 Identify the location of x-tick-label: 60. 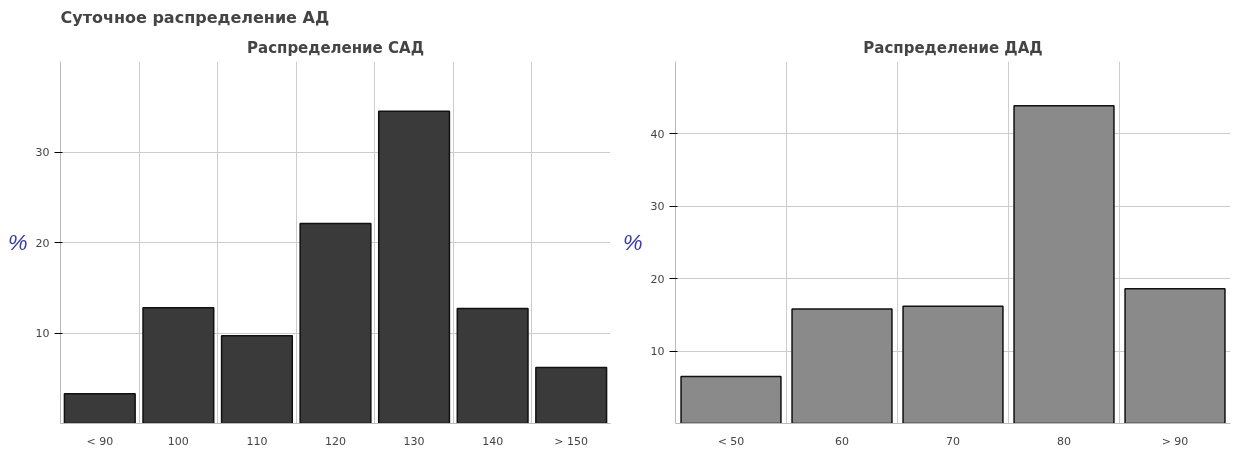
(842, 441).